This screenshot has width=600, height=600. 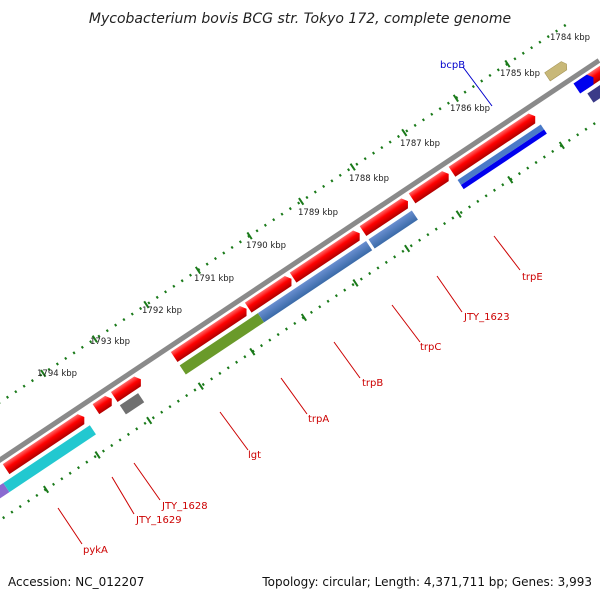 I want to click on feature-trpA-trpB, so click(x=315, y=282).